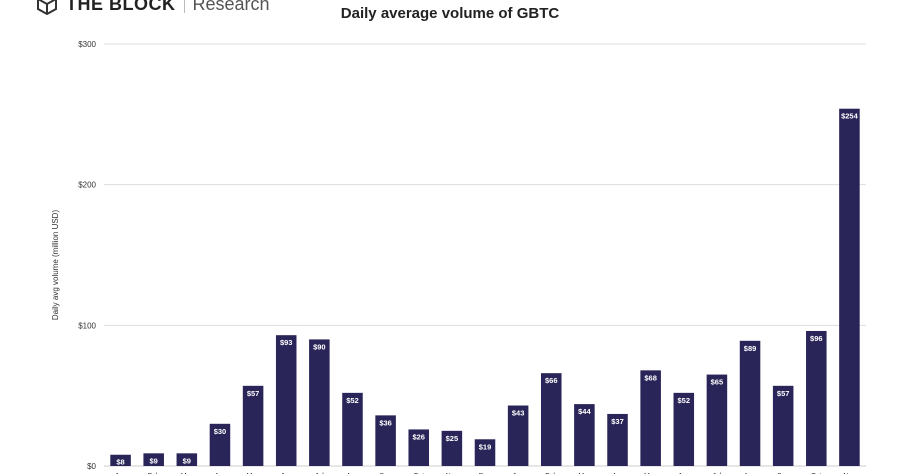 The width and height of the screenshot is (900, 474). What do you see at coordinates (750, 348) in the screenshot?
I see `data-label: $89` at bounding box center [750, 348].